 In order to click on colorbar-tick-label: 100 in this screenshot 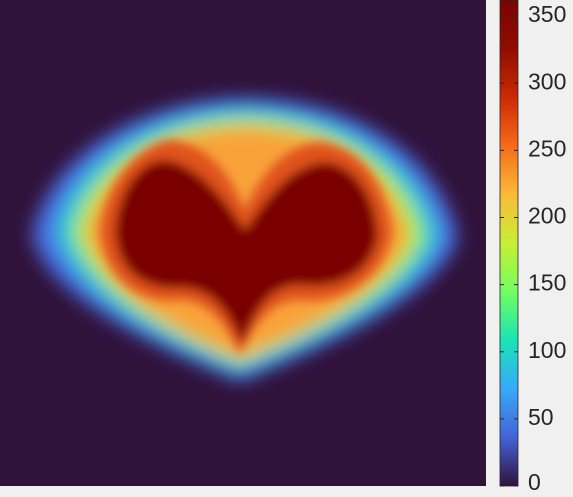, I will do `click(547, 350)`.